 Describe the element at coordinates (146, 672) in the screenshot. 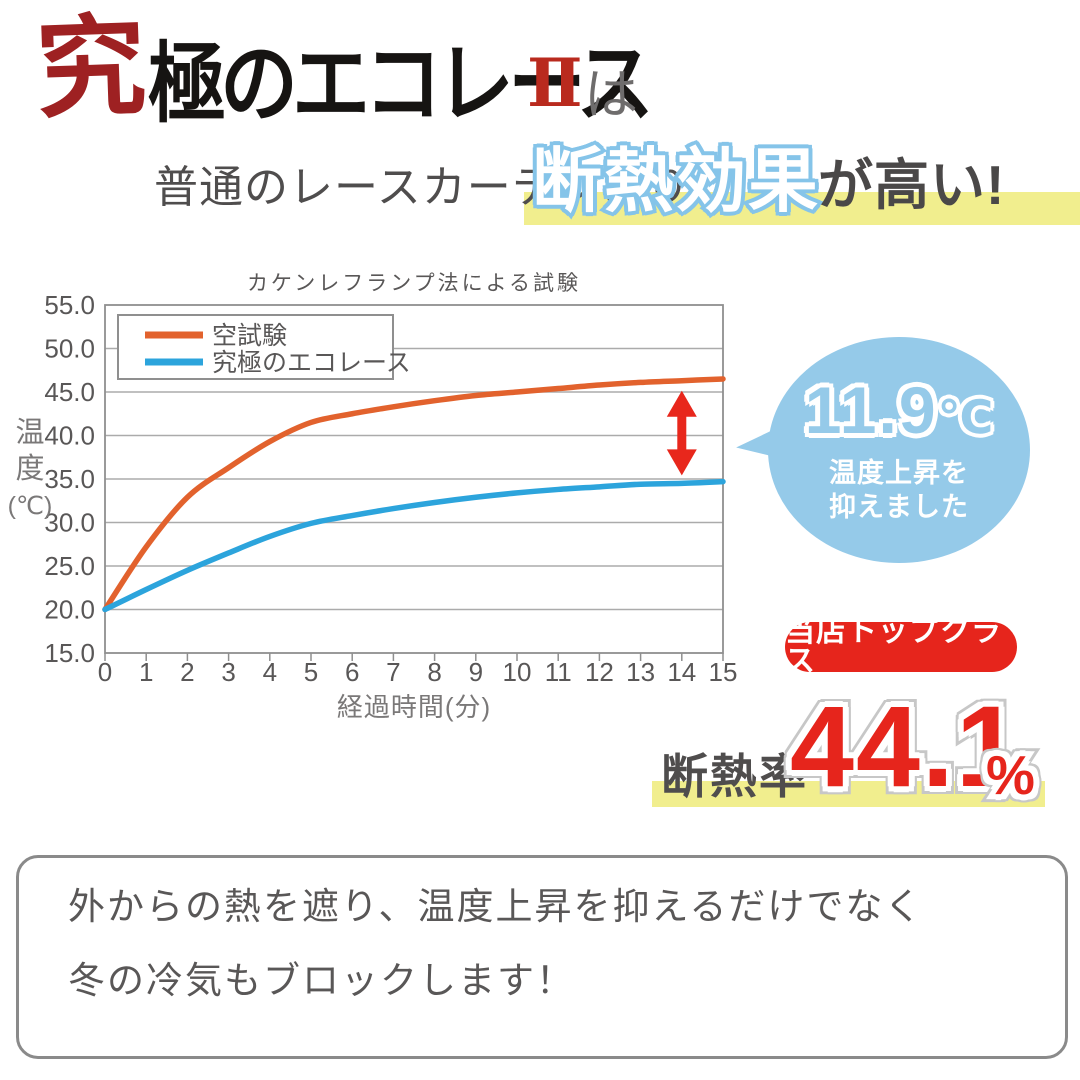

I see `svg-text: 1` at that location.